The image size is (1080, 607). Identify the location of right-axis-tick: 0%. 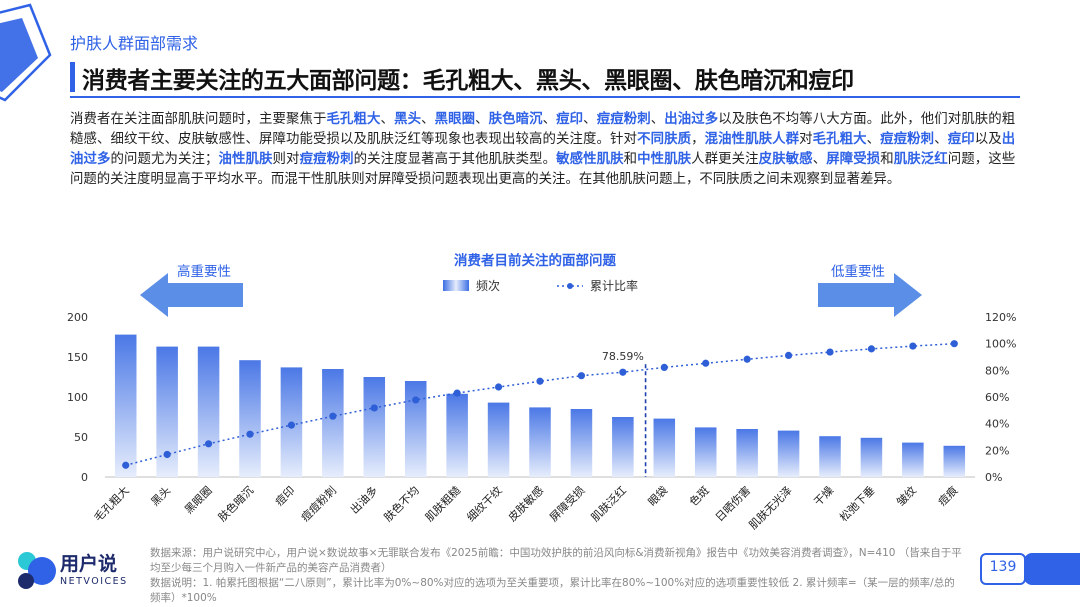
(993, 477).